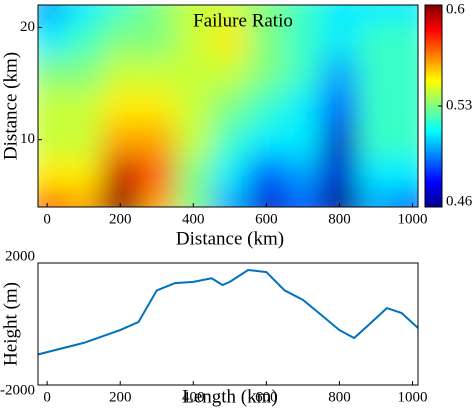 This screenshot has width=474, height=410. I want to click on x-tick-label: 800, so click(339, 397).